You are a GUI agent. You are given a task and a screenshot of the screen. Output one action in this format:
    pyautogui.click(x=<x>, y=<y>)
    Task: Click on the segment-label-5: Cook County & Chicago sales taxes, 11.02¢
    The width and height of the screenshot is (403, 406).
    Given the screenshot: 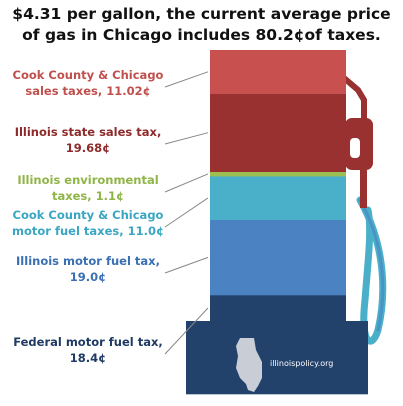 What is the action you would take?
    pyautogui.click(x=88, y=83)
    